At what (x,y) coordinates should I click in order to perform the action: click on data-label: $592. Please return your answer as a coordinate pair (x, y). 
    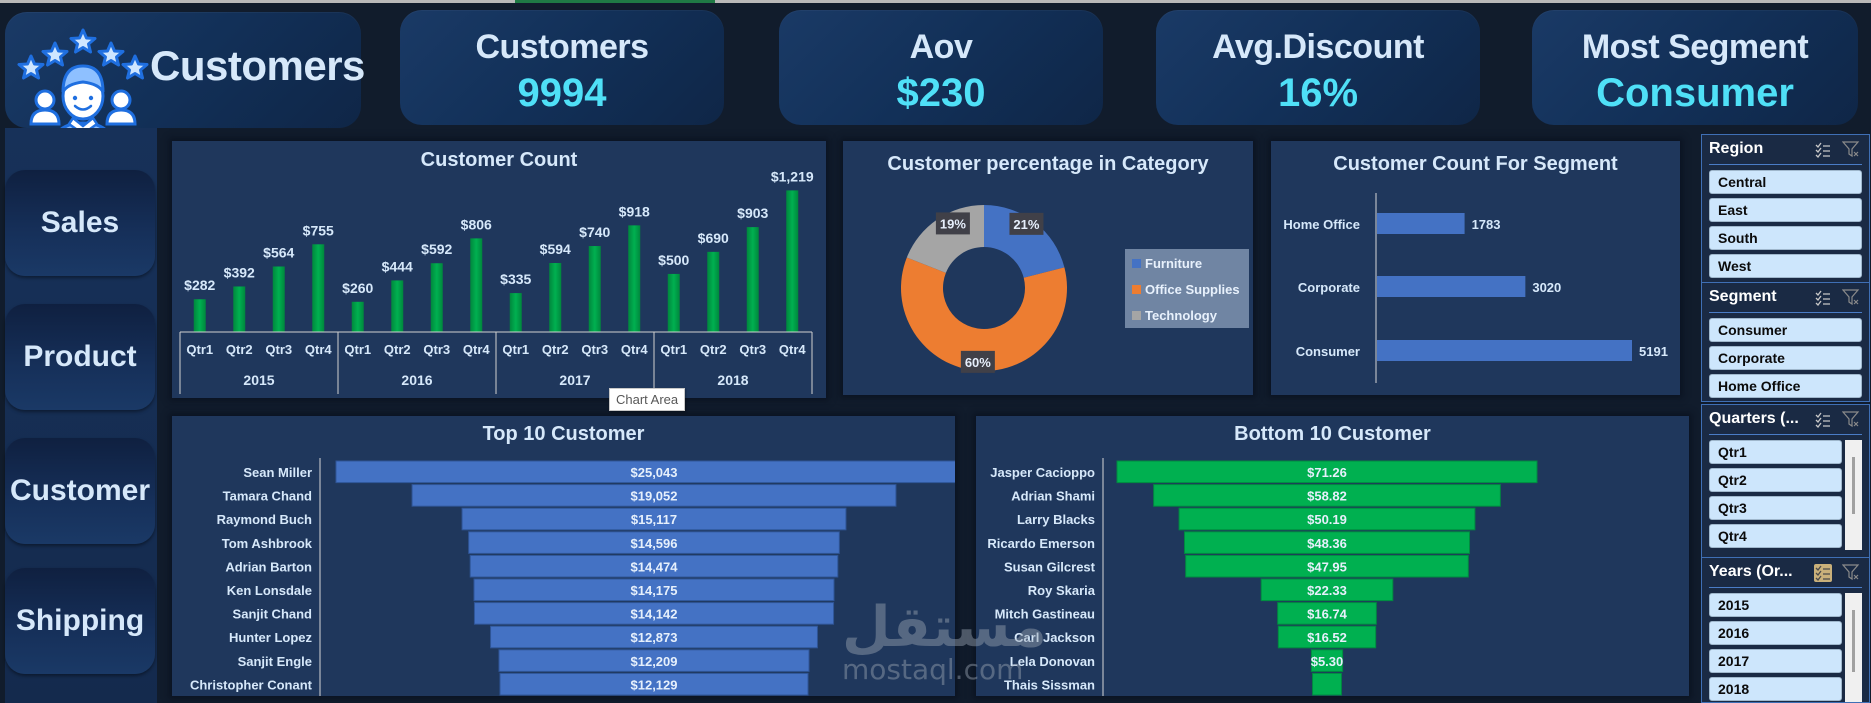
    Looking at the image, I should click on (436, 249).